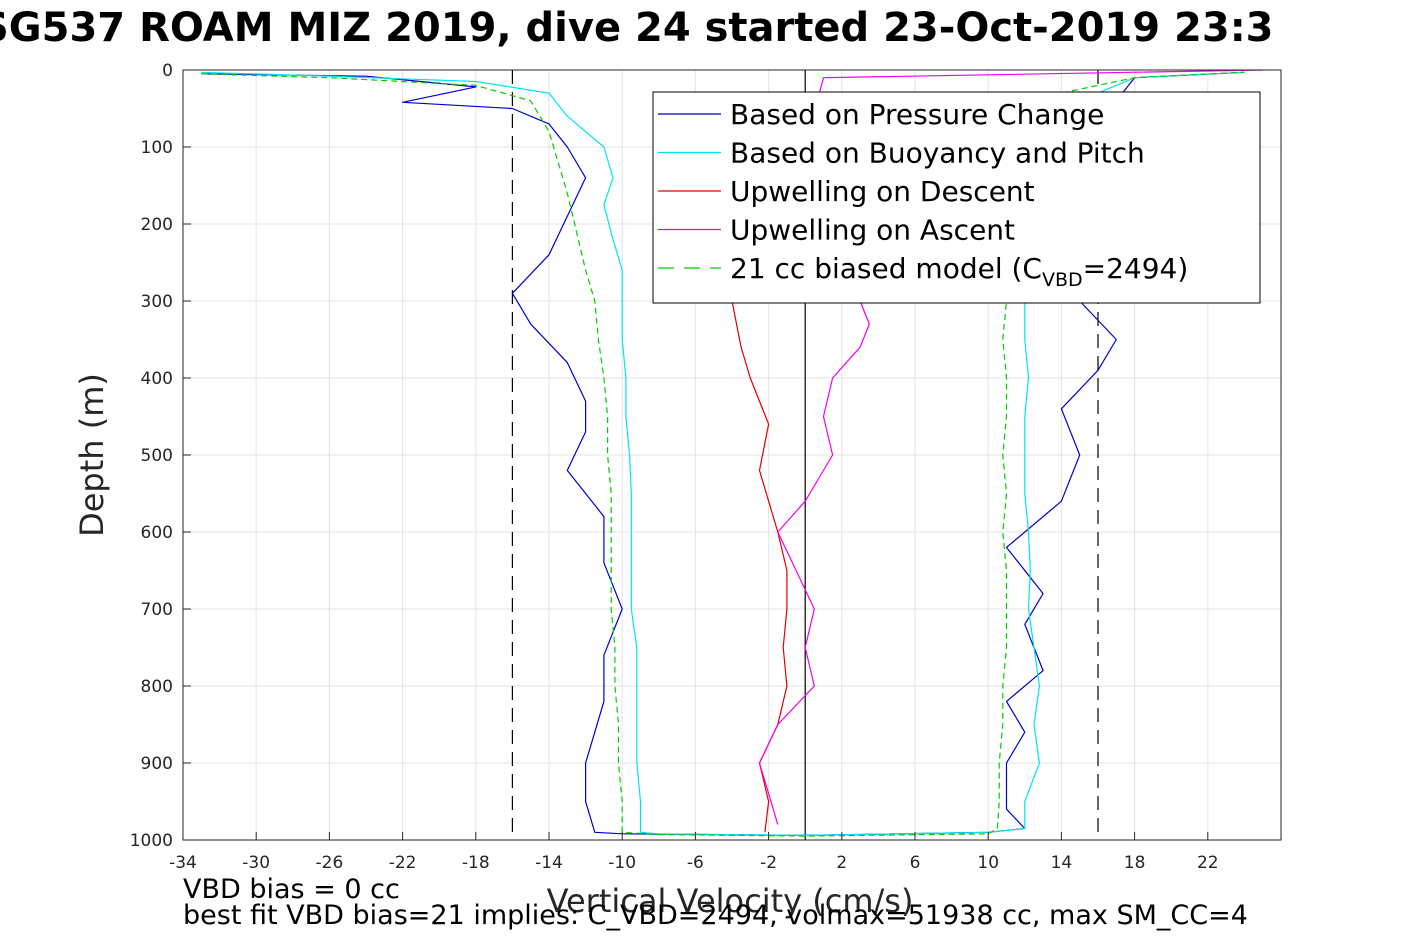 This screenshot has height=945, width=1417. What do you see at coordinates (695, 863) in the screenshot?
I see `x-tick-label: -6` at bounding box center [695, 863].